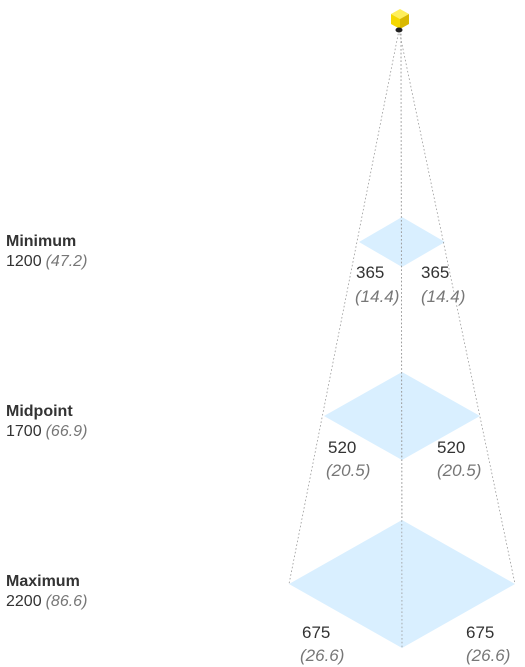  Describe the element at coordinates (400, 21) in the screenshot. I see `sensor-cube-icon` at that location.